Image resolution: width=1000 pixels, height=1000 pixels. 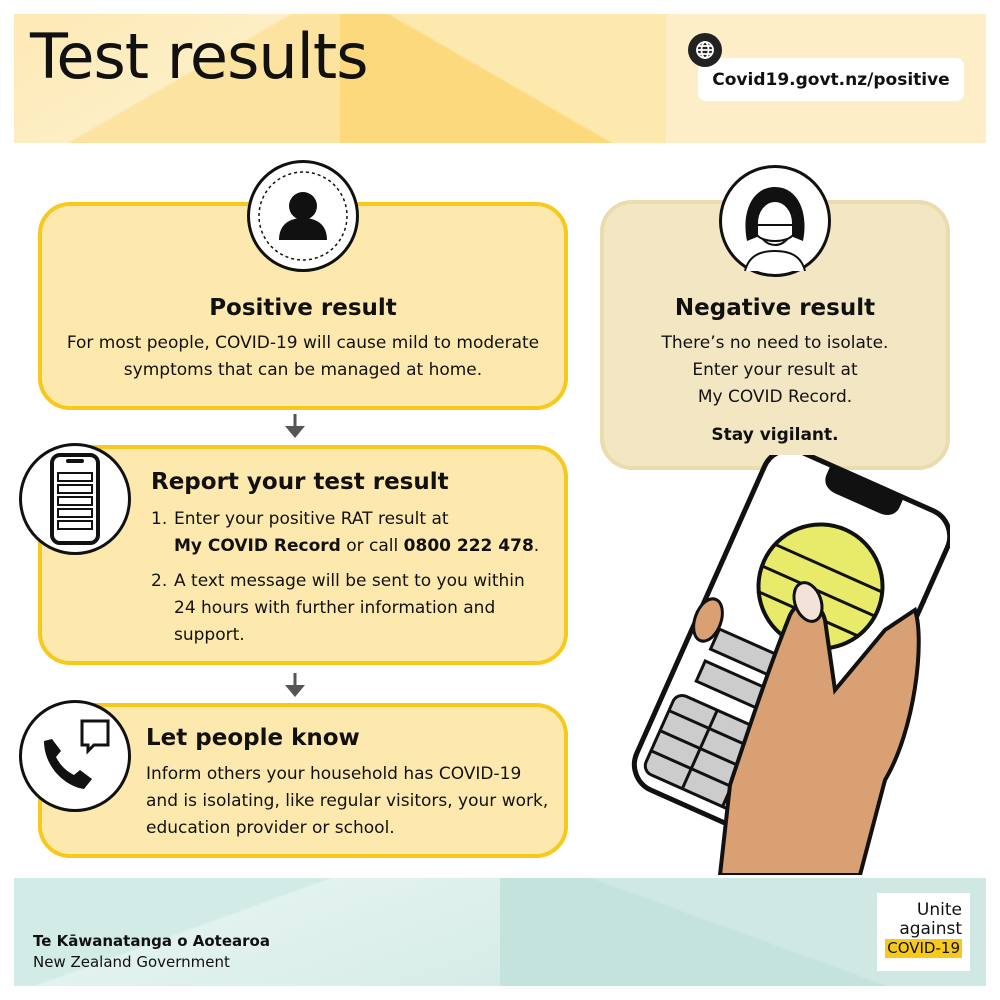 What do you see at coordinates (775, 397) in the screenshot?
I see `my-covid-record-link: My COVID Record.` at bounding box center [775, 397].